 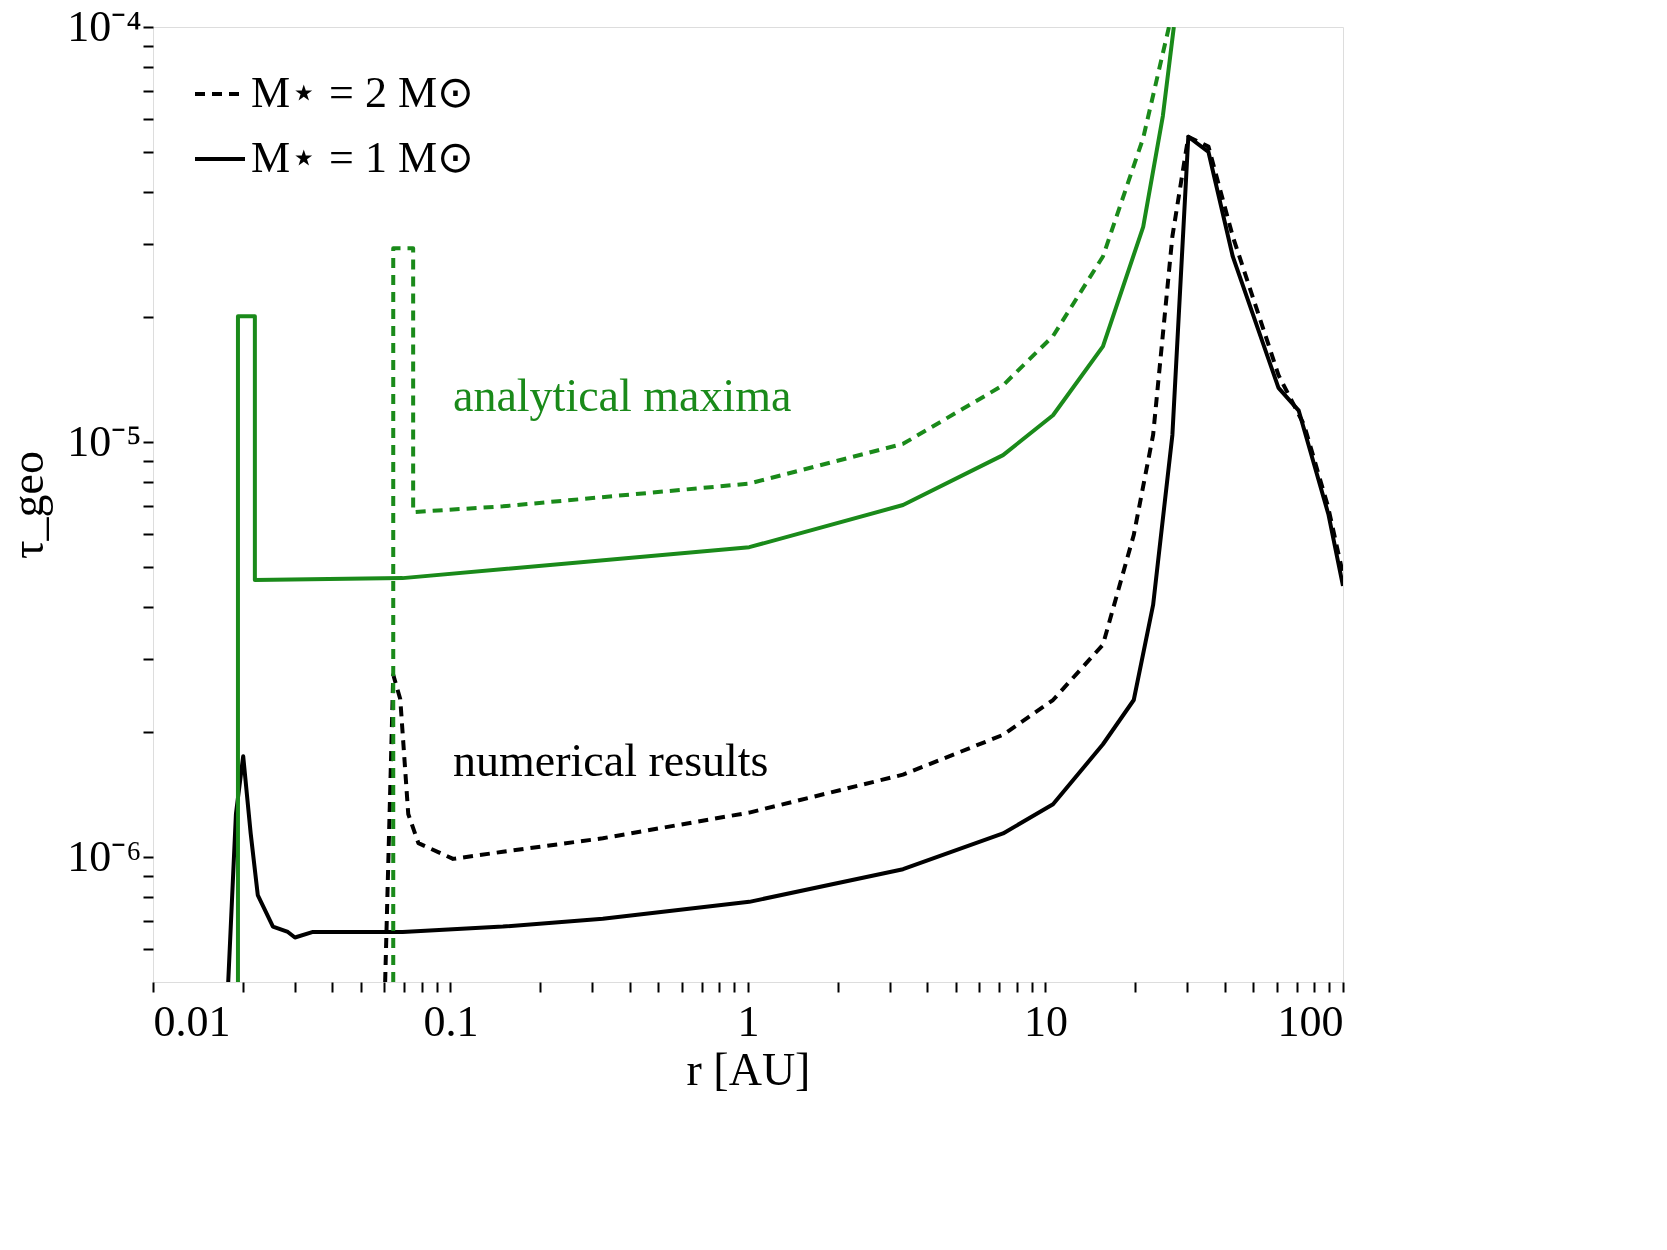 What do you see at coordinates (611, 760) in the screenshot?
I see `annotation: numerical results` at bounding box center [611, 760].